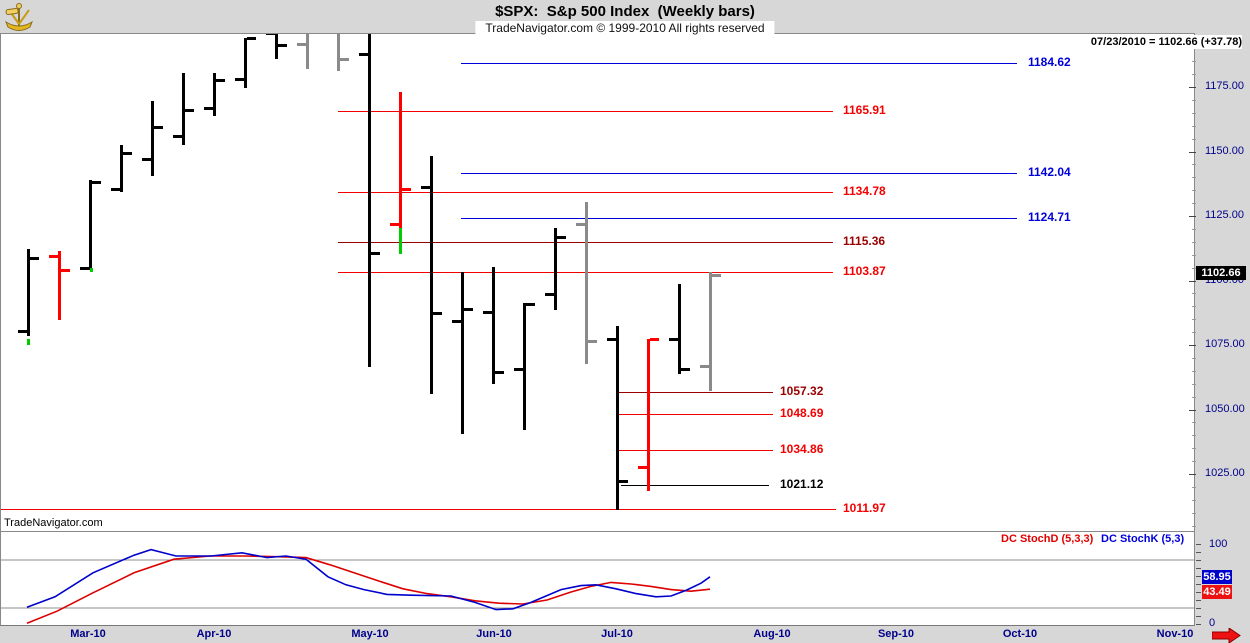  What do you see at coordinates (1227, 635) in the screenshot?
I see `scroll-right-arrow-button` at bounding box center [1227, 635].